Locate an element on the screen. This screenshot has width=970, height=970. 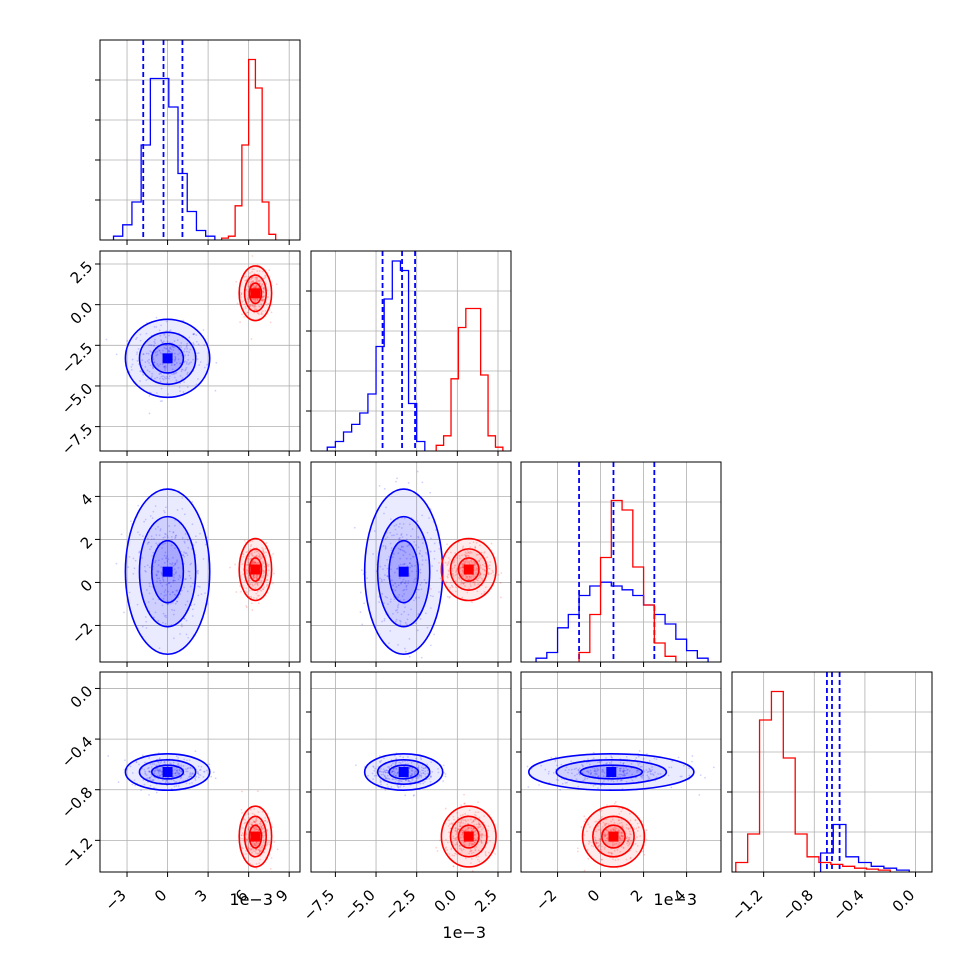
panel-3-1: −7.5 −5.0 −2.5 0.0 2.5 is located at coordinates (406, 798).